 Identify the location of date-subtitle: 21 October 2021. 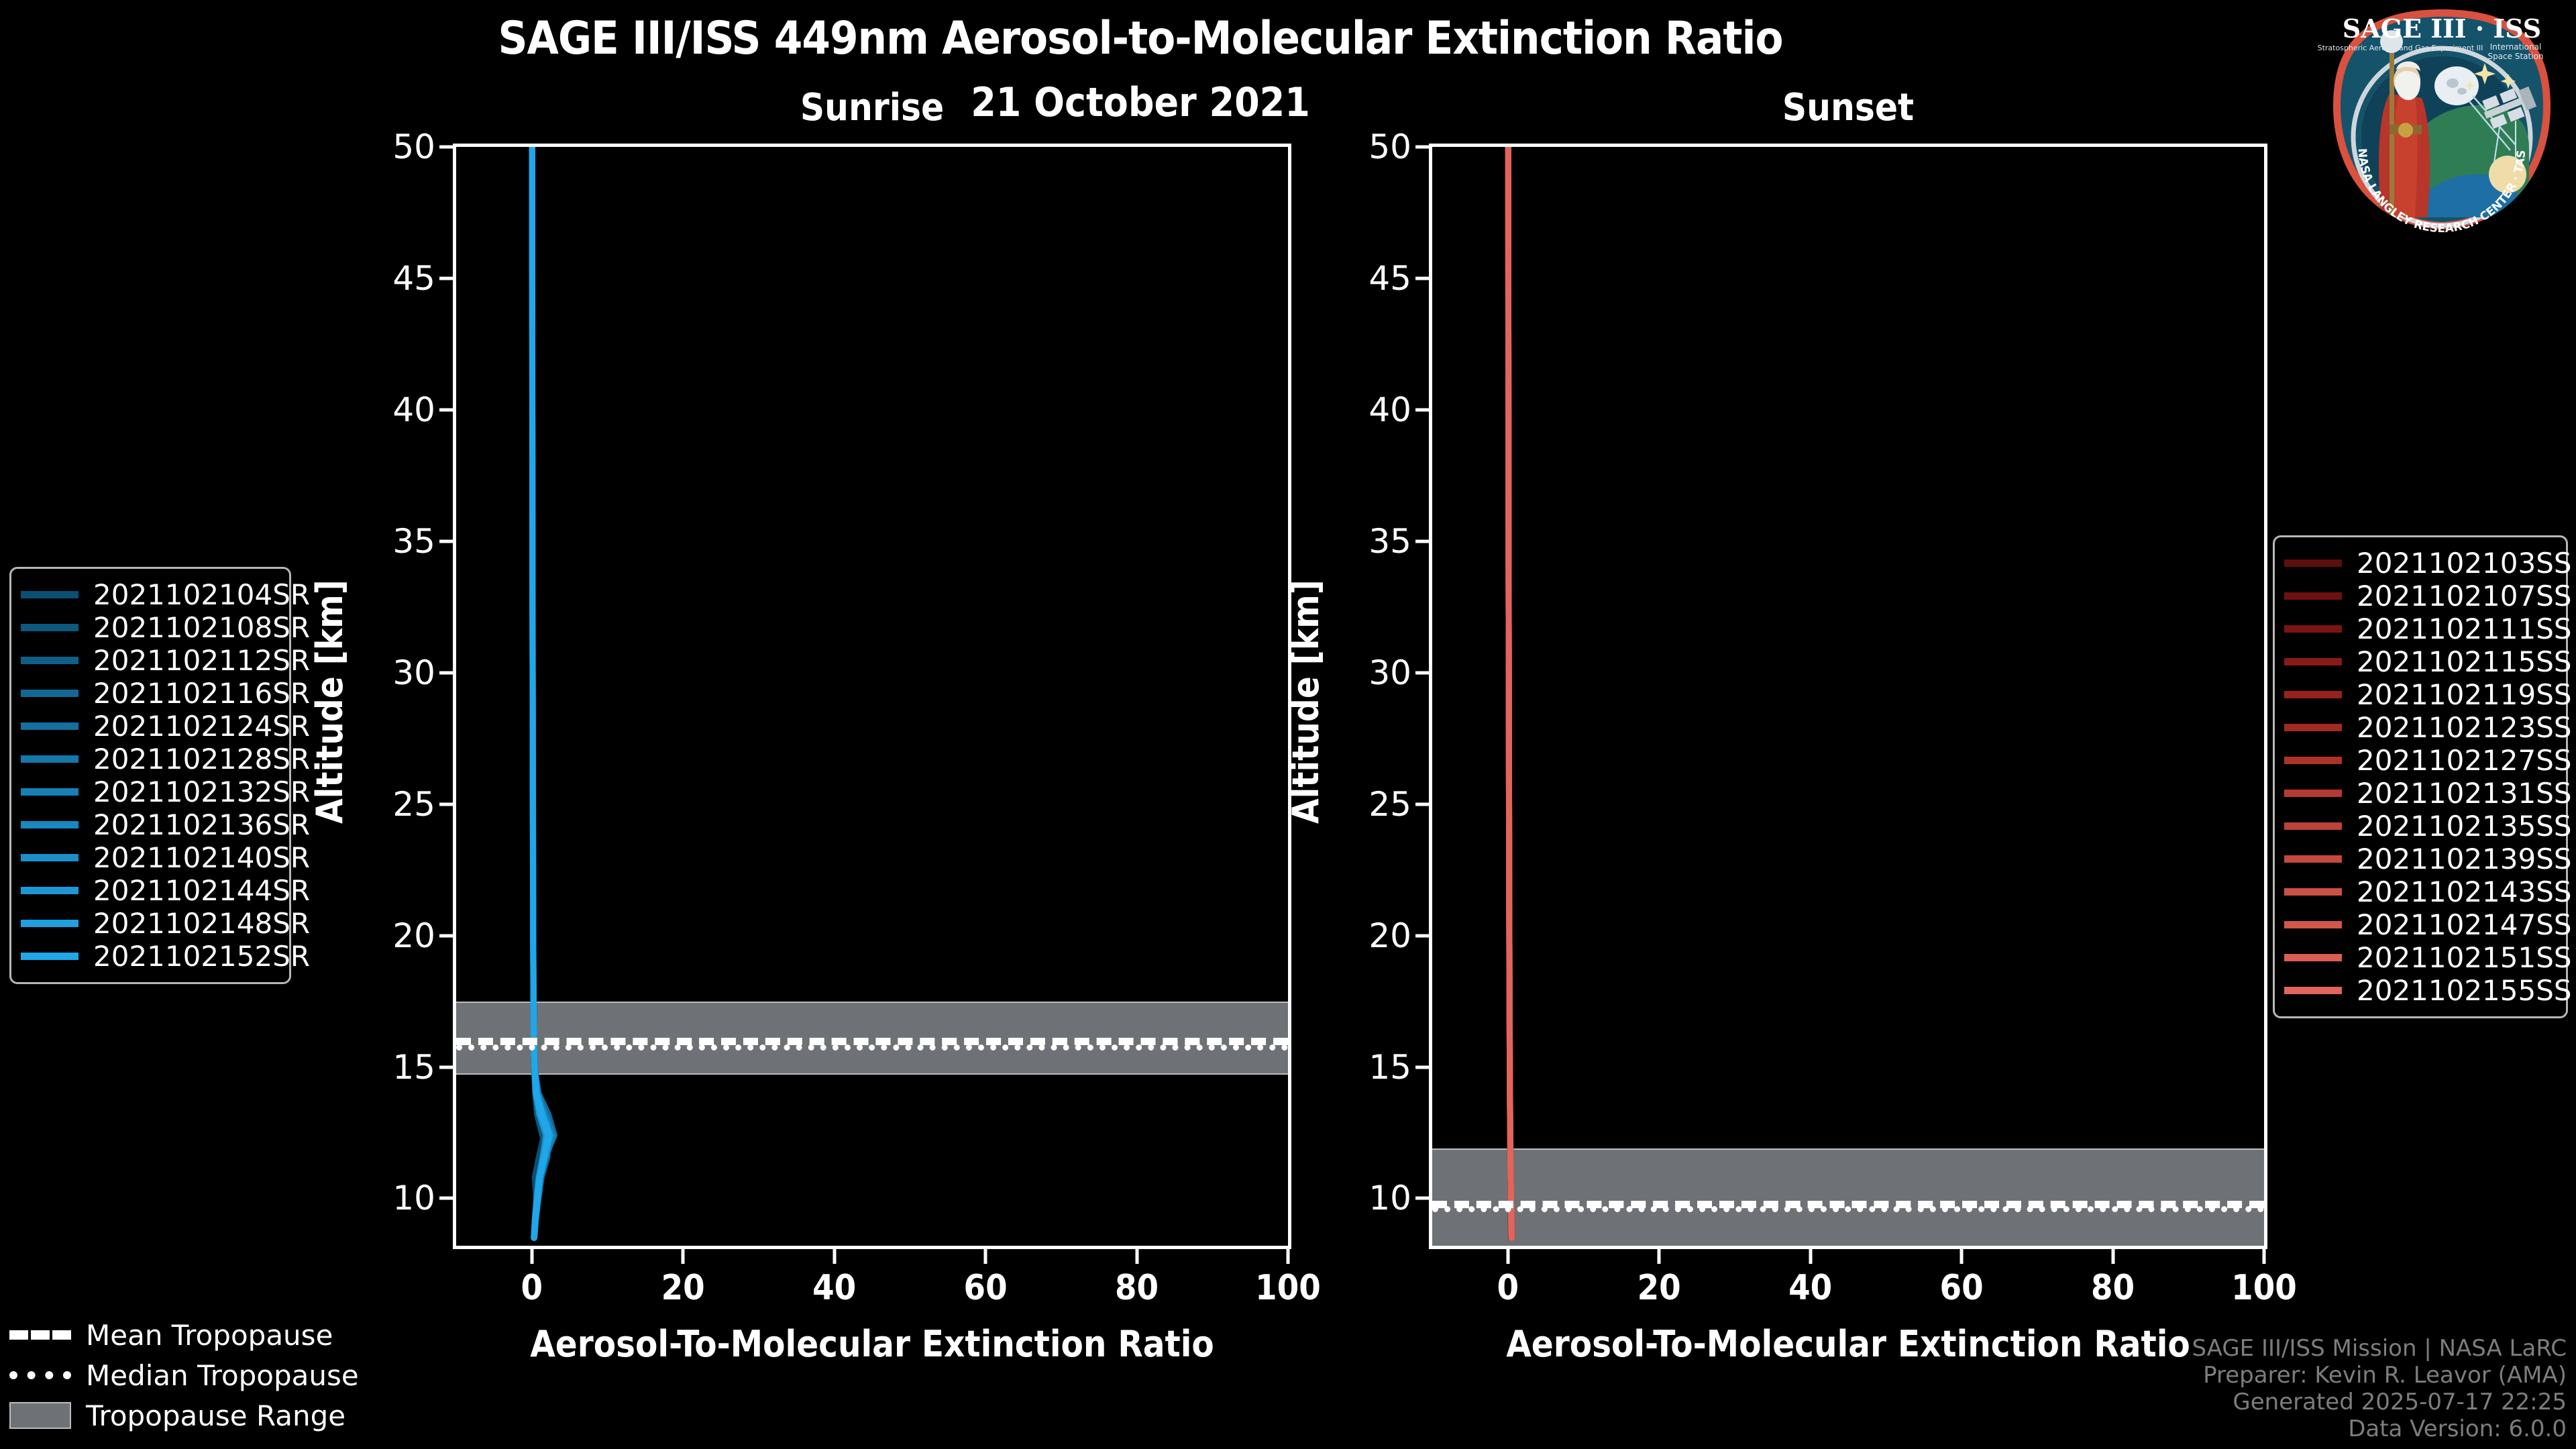
(1140, 102).